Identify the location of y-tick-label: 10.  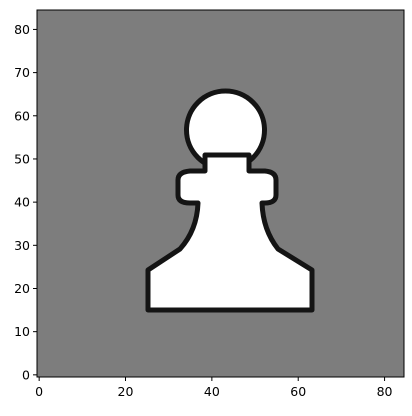
(22, 331).